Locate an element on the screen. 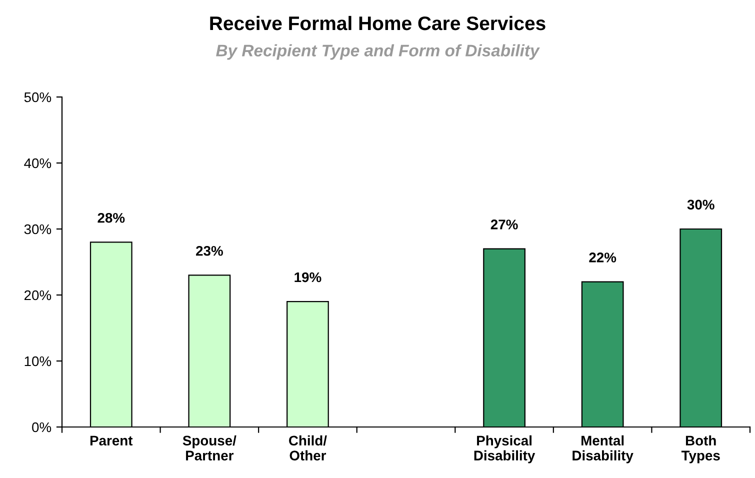 The image size is (755, 478). data-label: 22% is located at coordinates (602, 257).